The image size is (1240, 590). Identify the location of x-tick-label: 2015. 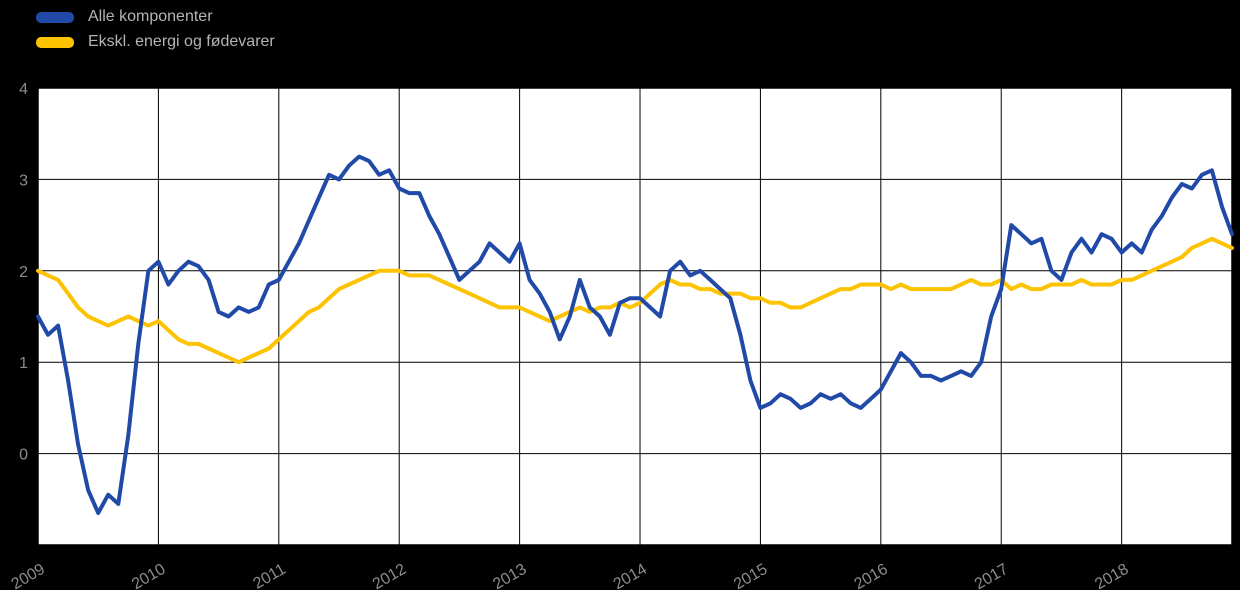
(750, 575).